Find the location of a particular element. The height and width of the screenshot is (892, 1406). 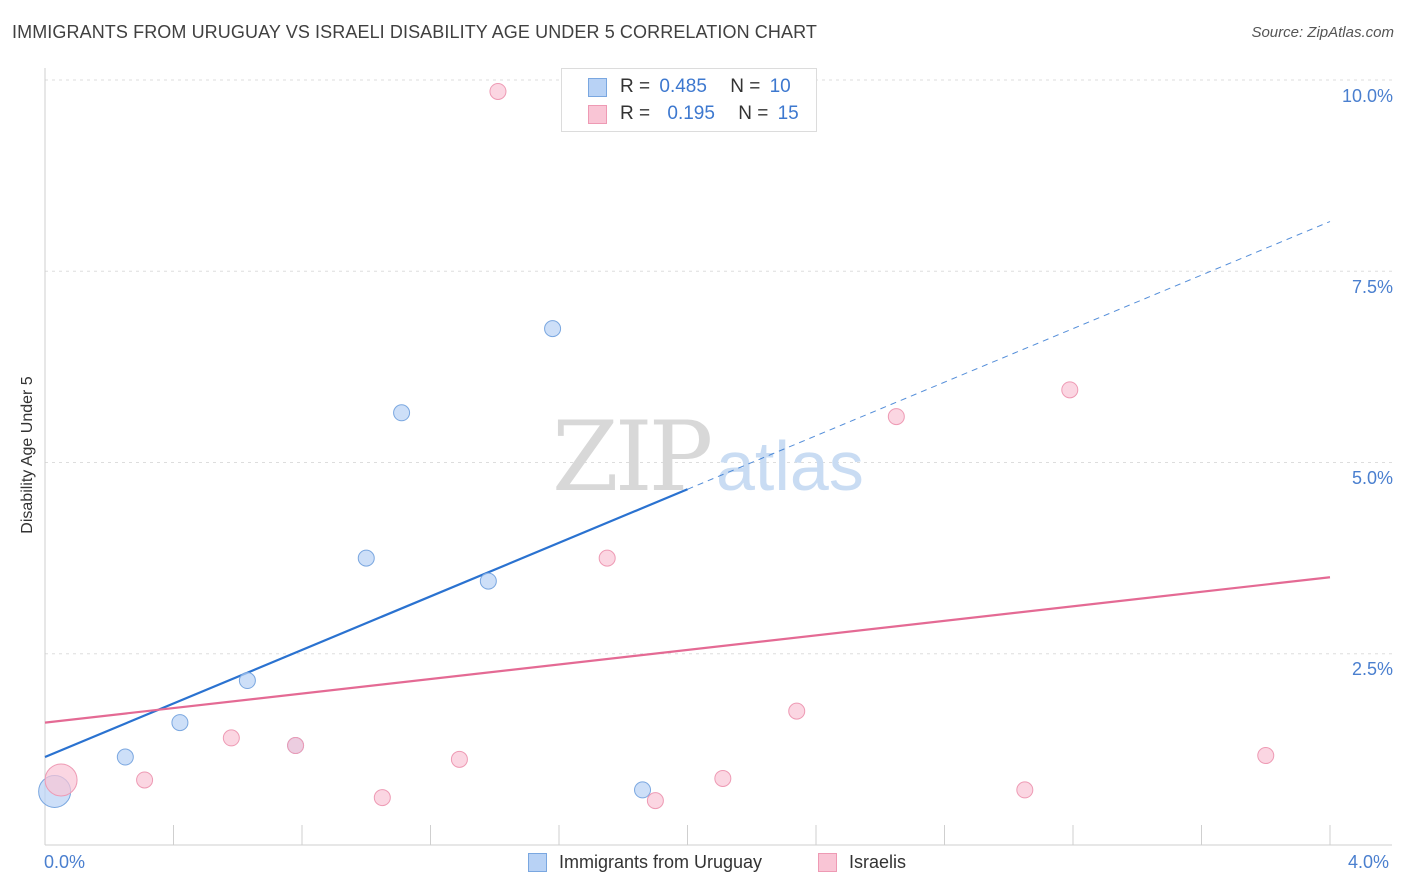

legend-item-israelis: Israelis is located at coordinates (862, 862).